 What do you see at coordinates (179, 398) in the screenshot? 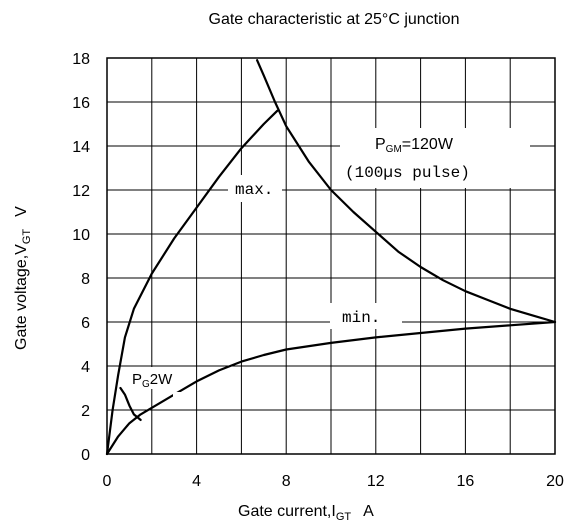
I see `label-mask-min-gap` at bounding box center [179, 398].